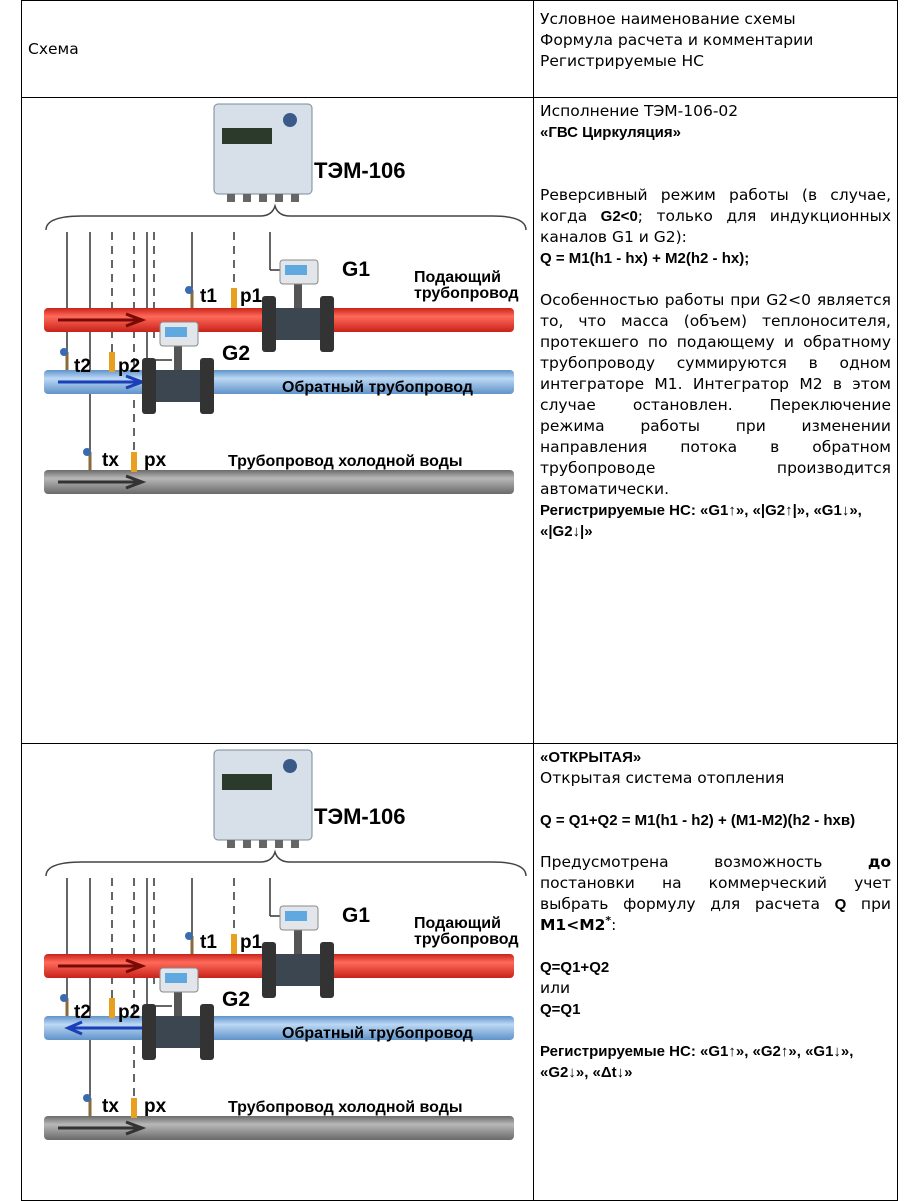 The image size is (911, 1201). What do you see at coordinates (879, 862) in the screenshot?
I see `text: до` at bounding box center [879, 862].